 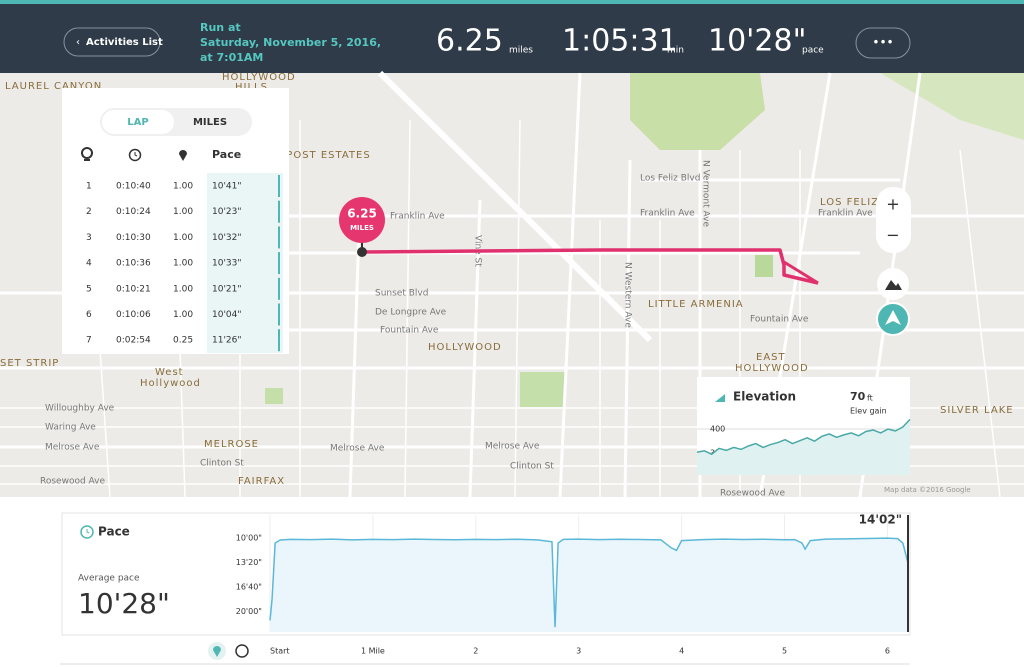 I want to click on marker-value: 6.25, so click(x=362, y=214).